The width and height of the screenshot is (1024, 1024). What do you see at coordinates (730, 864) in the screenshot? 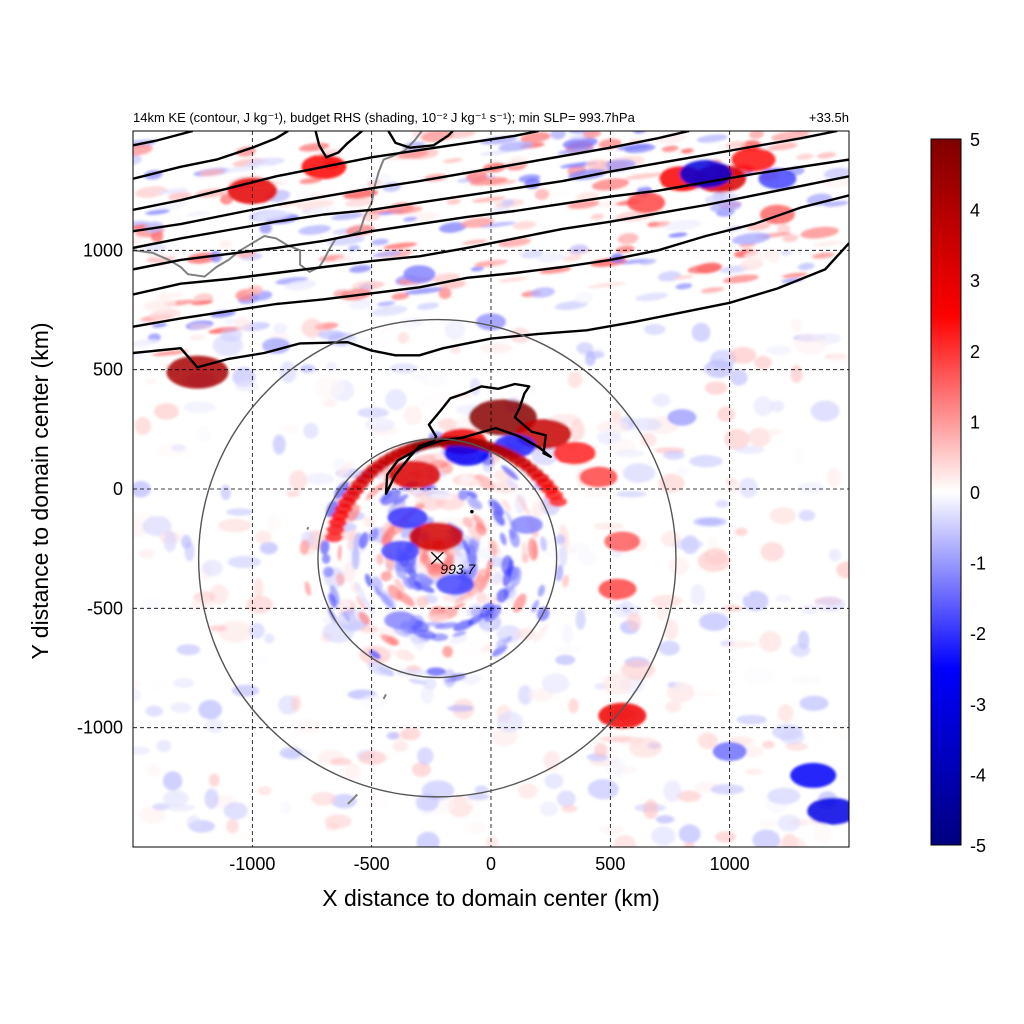
I see `x-tick-label: 1000` at bounding box center [730, 864].